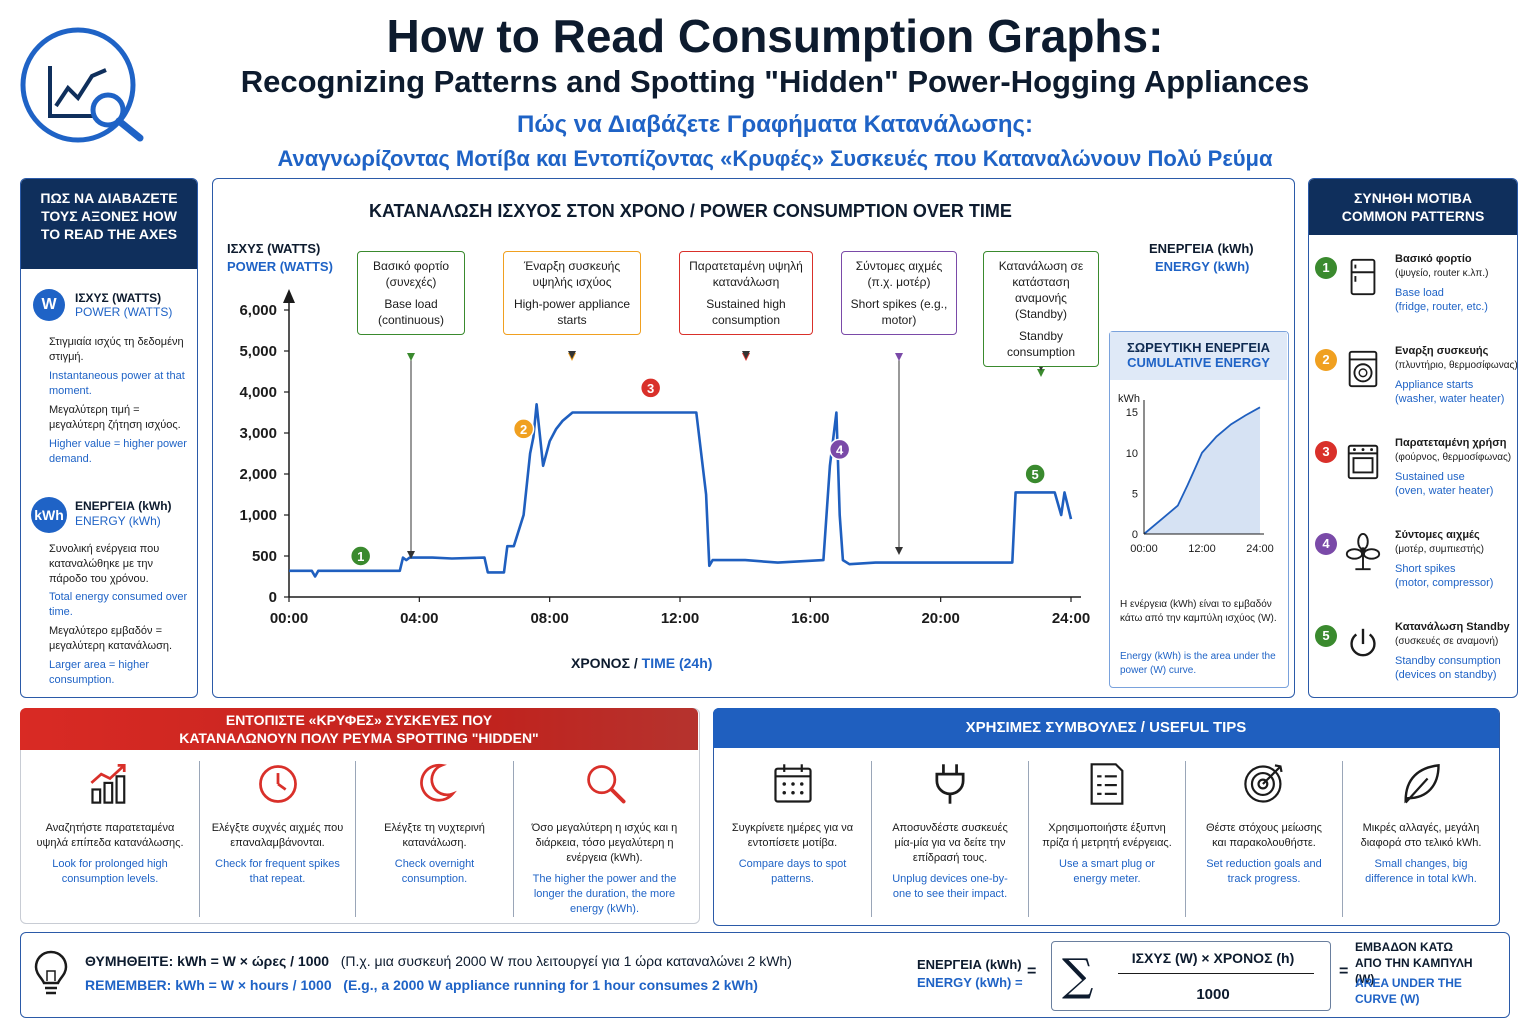 The image size is (1536, 1024). I want to click on page-title-greek: Πώς να Διαβάζετε Γραφήματα Κατανάλωσης:, so click(775, 124).